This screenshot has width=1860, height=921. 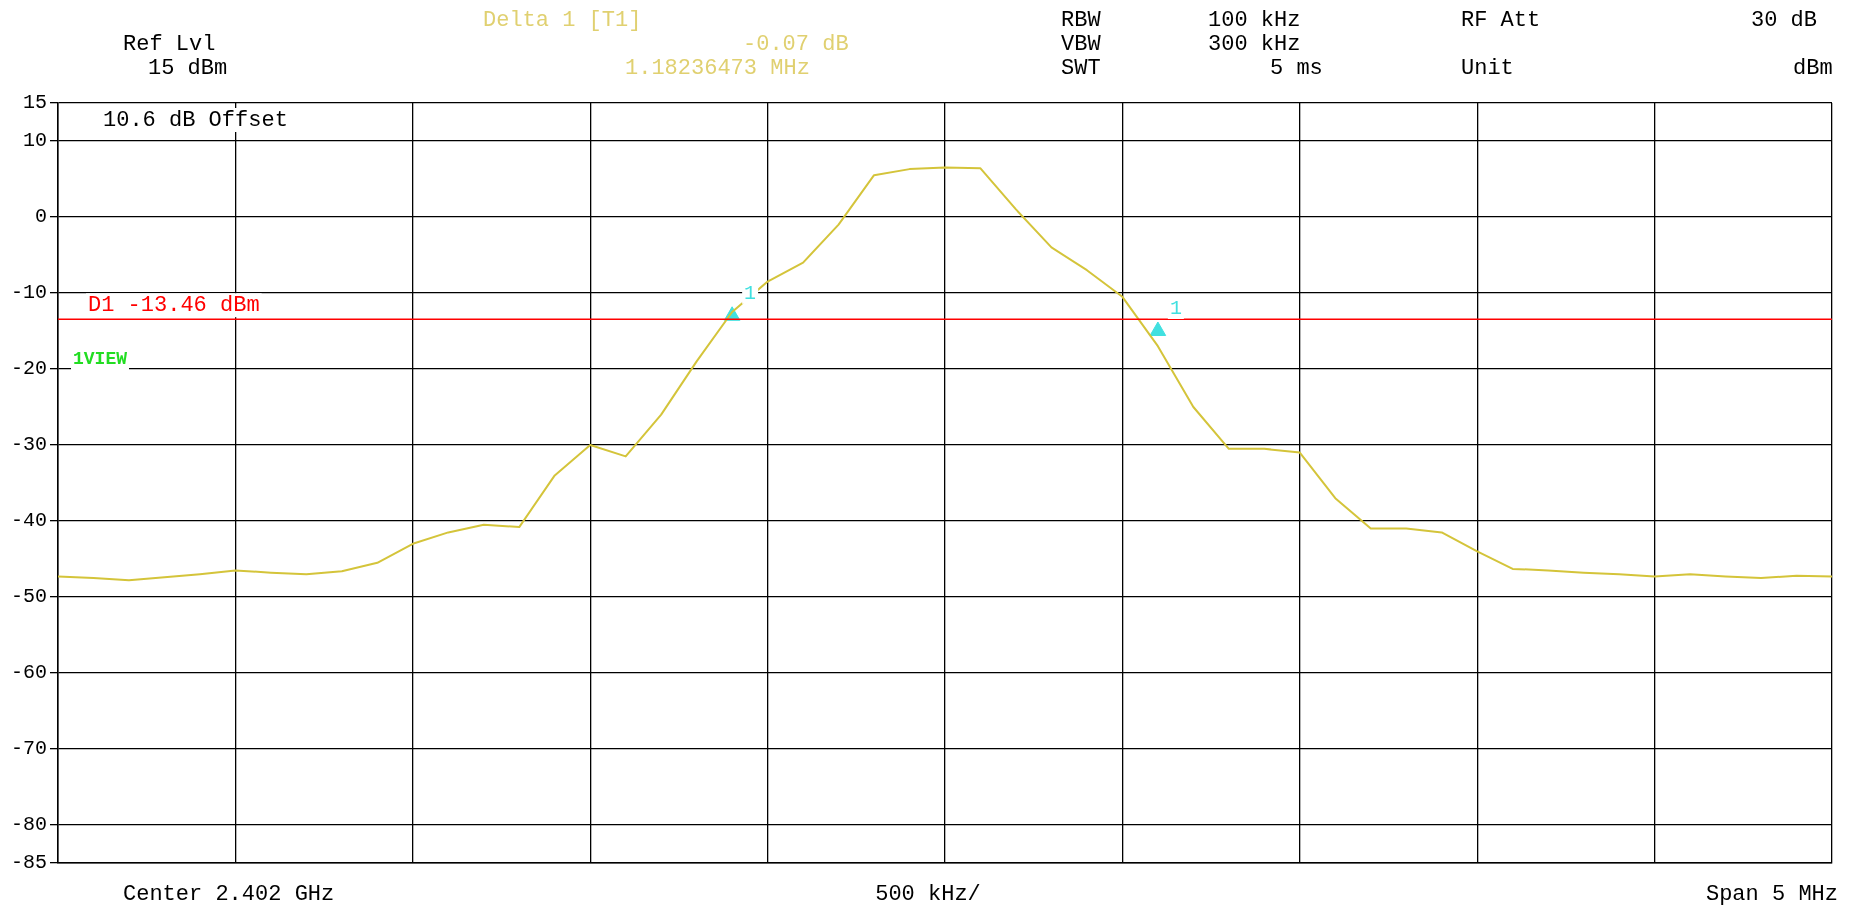 I want to click on y-tick-label: -50, so click(x=29, y=597).